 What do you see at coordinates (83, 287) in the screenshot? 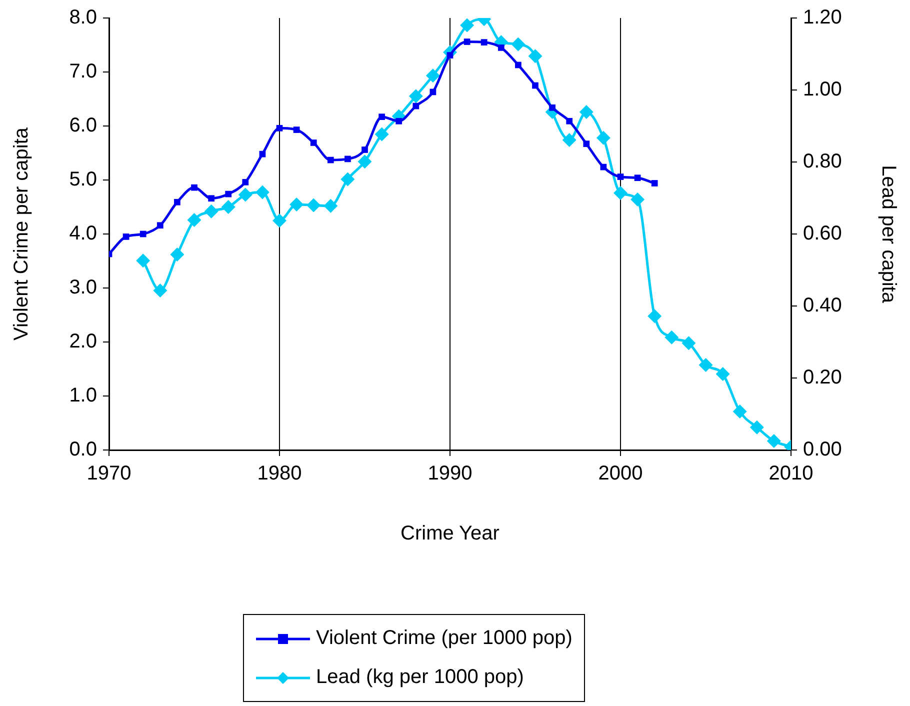
I see `y-tick-label: 3.0` at bounding box center [83, 287].